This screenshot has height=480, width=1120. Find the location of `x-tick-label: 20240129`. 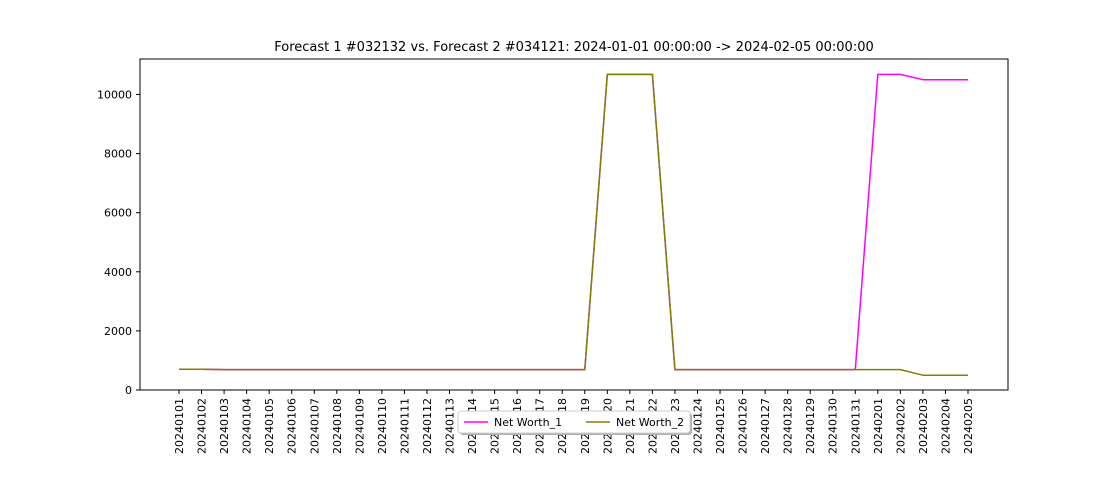

x-tick-label: 20240129 is located at coordinates (810, 426).